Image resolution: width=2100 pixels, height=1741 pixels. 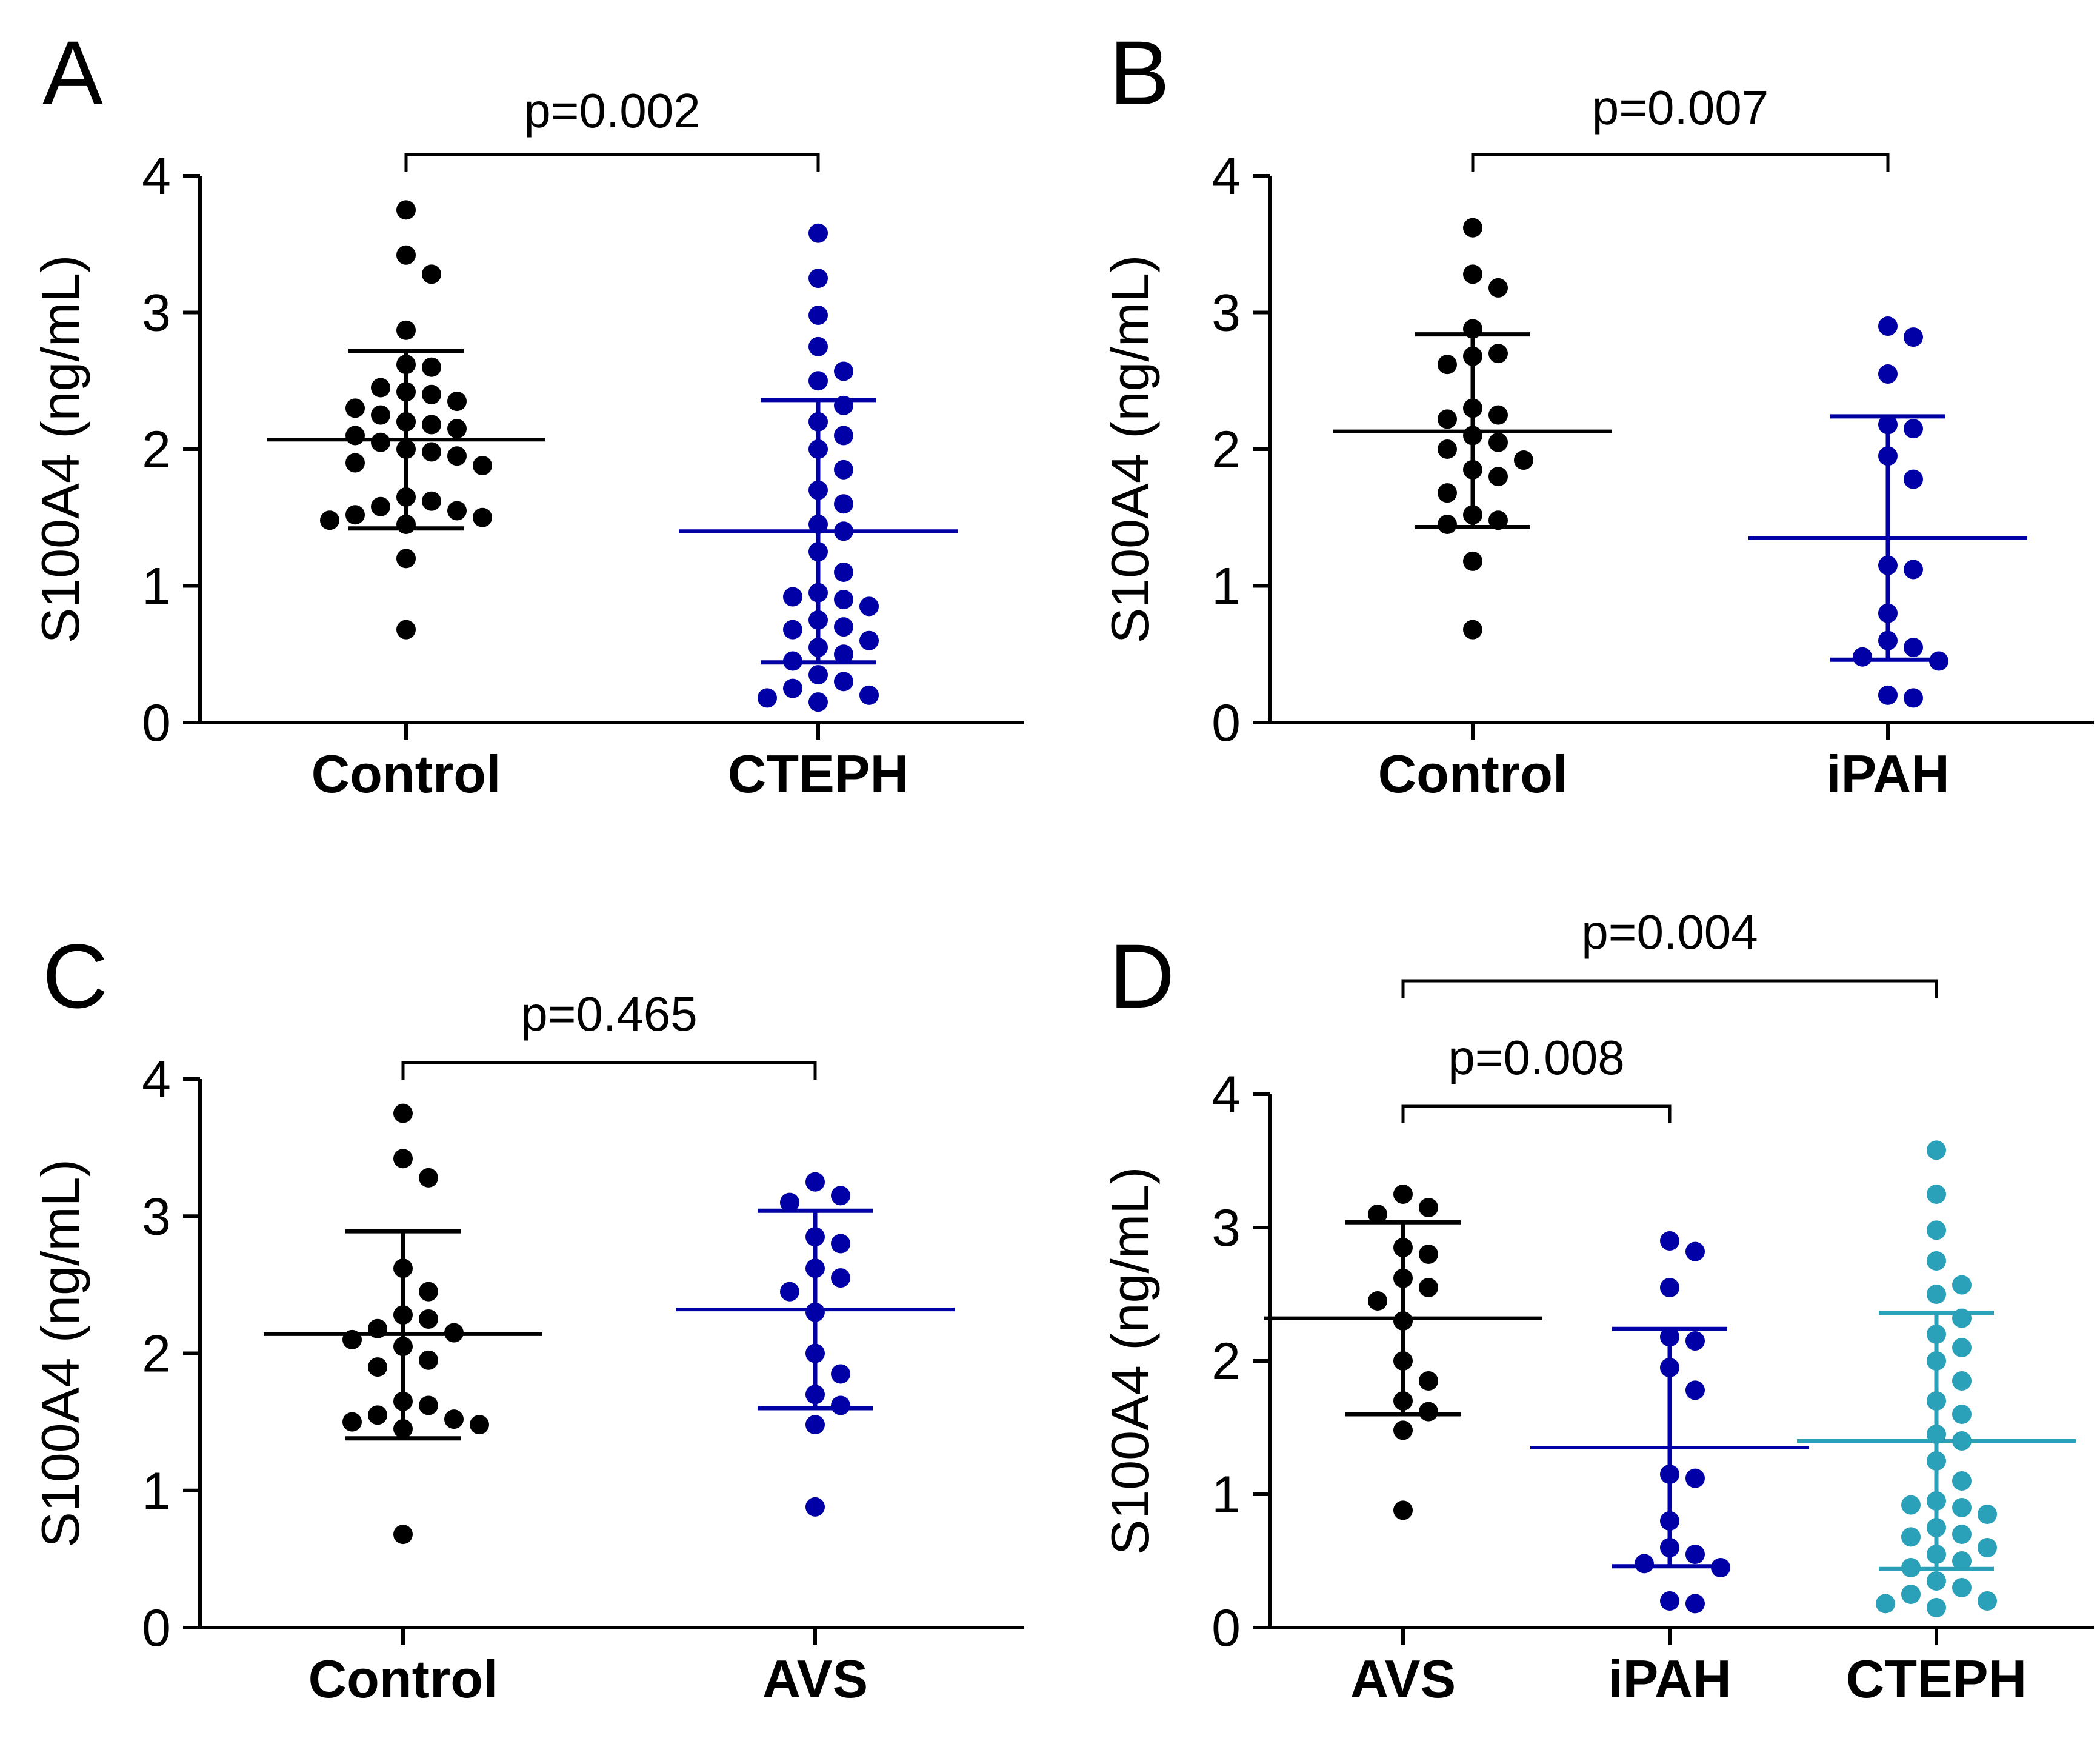 I want to click on panel-b-y-tick-label: 2, so click(x=1226, y=450).